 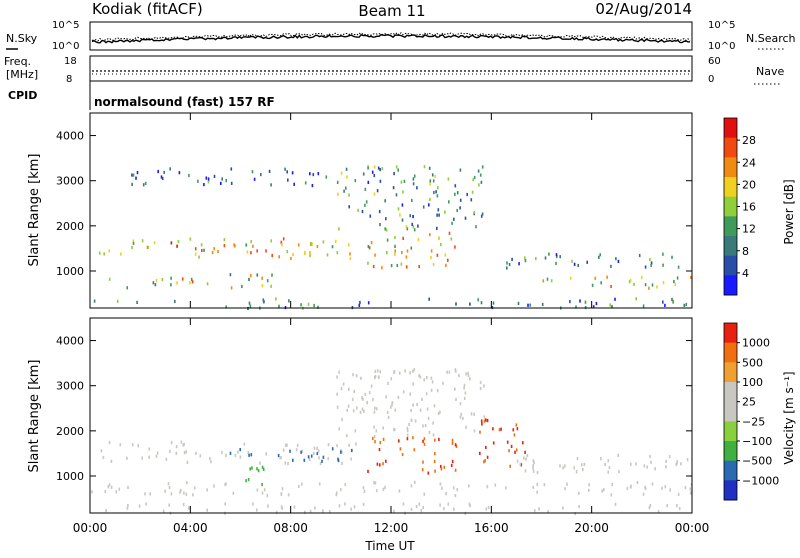 I want to click on colorbar-tick-label: 25, so click(x=749, y=402).